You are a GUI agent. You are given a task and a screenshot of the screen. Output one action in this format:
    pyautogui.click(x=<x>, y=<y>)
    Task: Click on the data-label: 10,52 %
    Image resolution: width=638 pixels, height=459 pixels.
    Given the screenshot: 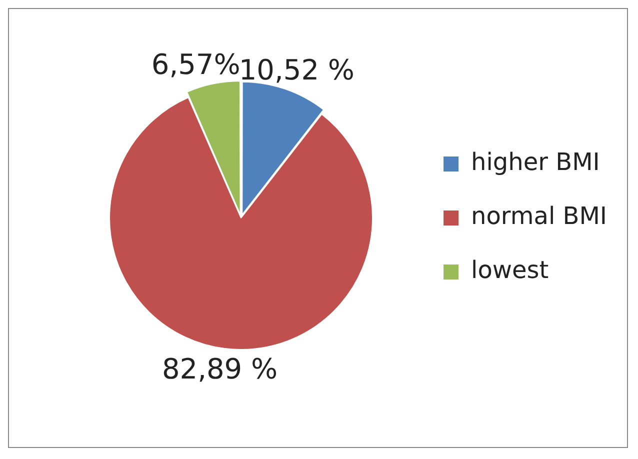 What is the action you would take?
    pyautogui.click(x=296, y=69)
    